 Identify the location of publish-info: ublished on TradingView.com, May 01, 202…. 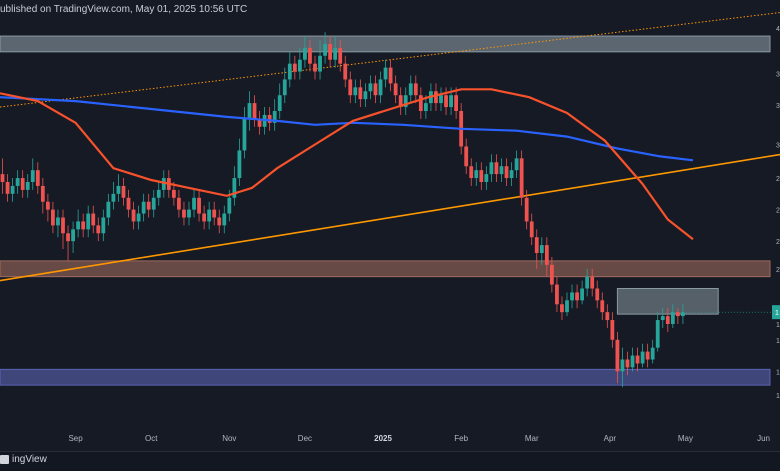
(124, 9).